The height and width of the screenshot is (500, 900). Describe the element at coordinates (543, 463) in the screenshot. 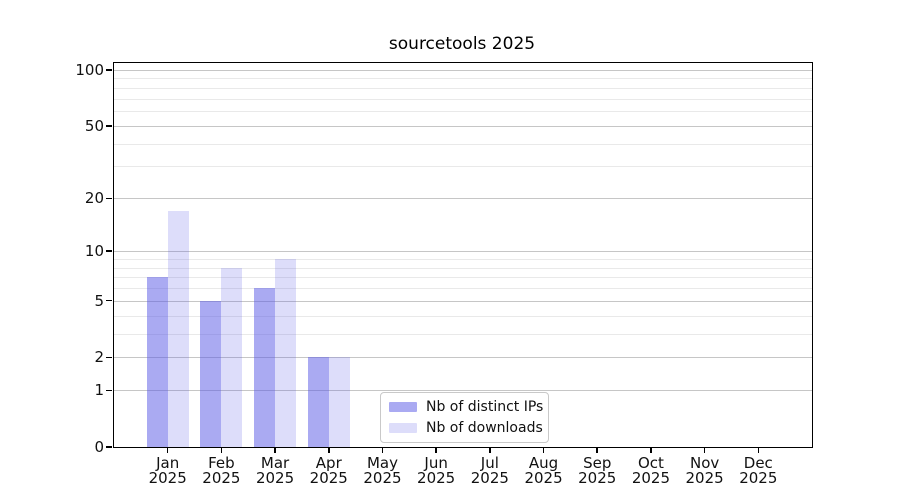

I see `x-axis-tick-label: Aug` at that location.